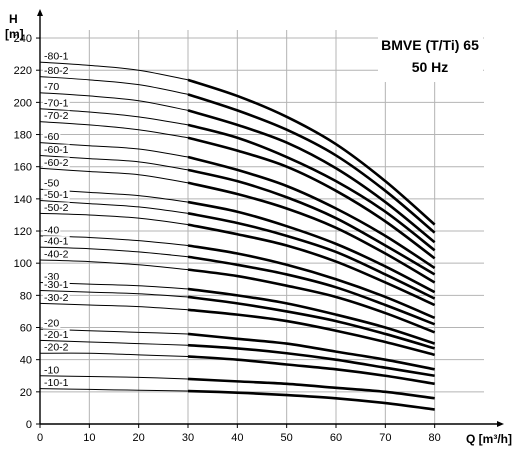 This screenshot has height=450, width=522. I want to click on y-axis-unit: [m], so click(14, 34).